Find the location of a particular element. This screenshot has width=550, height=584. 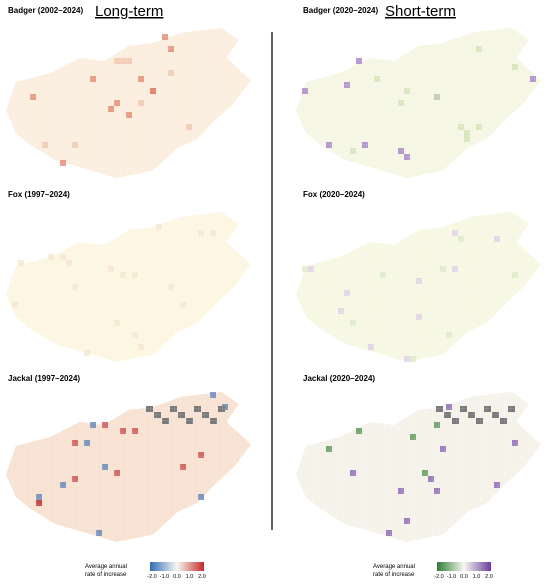

panel-title: Fox (1997–2024) is located at coordinates (39, 194).